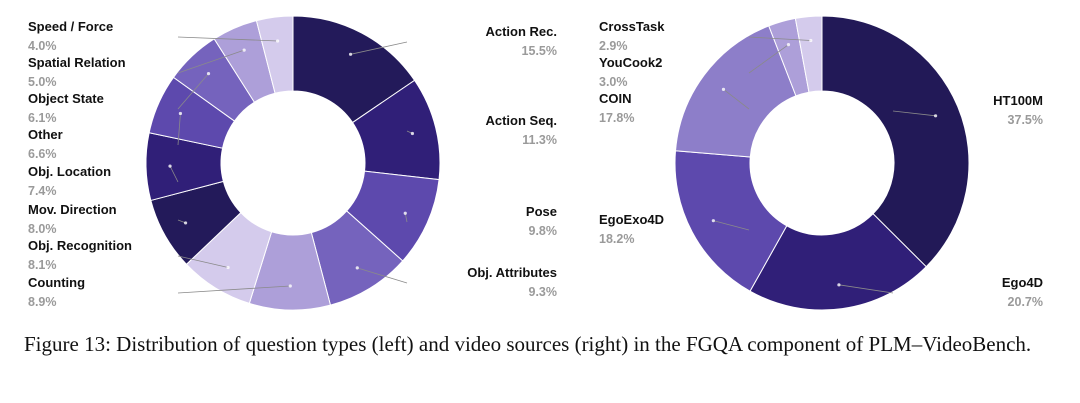 The height and width of the screenshot is (403, 1080). I want to click on slice-value-ego4d: 20.7%, so click(1025, 302).